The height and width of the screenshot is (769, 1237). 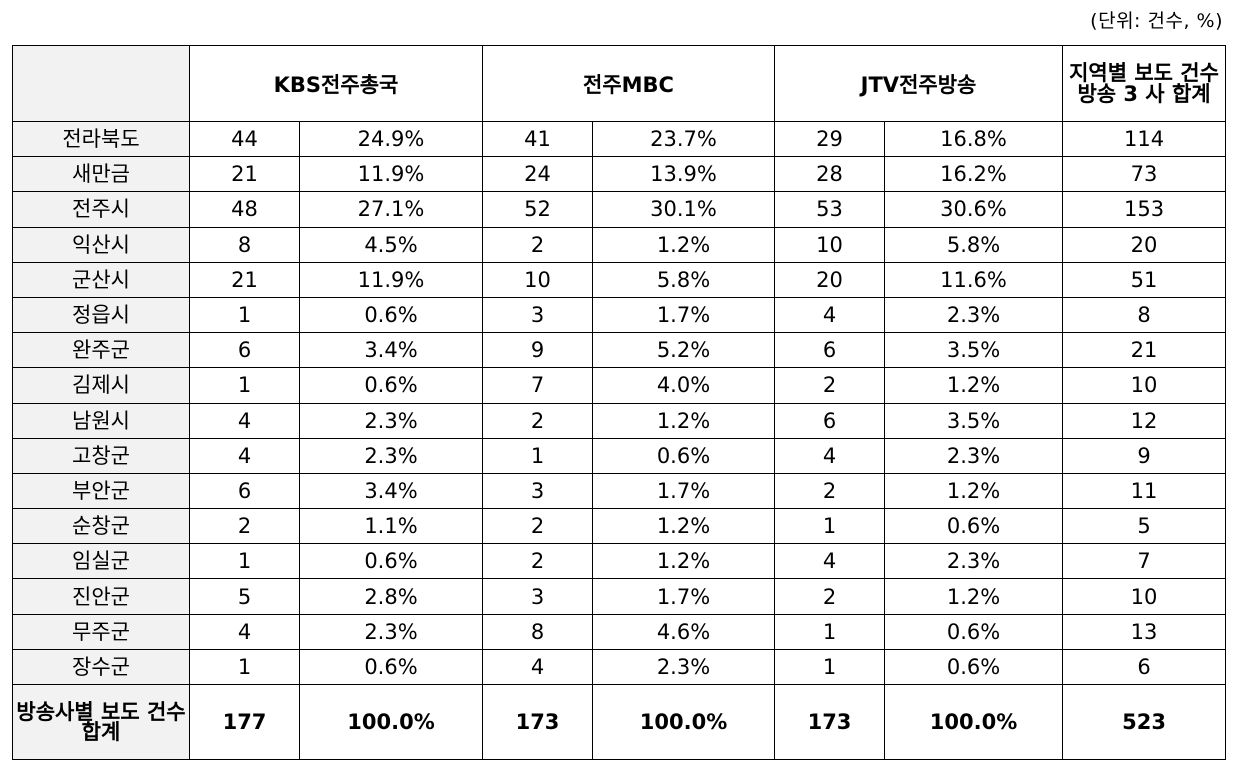 I want to click on kbs-count-cell: 2, so click(x=244, y=526).